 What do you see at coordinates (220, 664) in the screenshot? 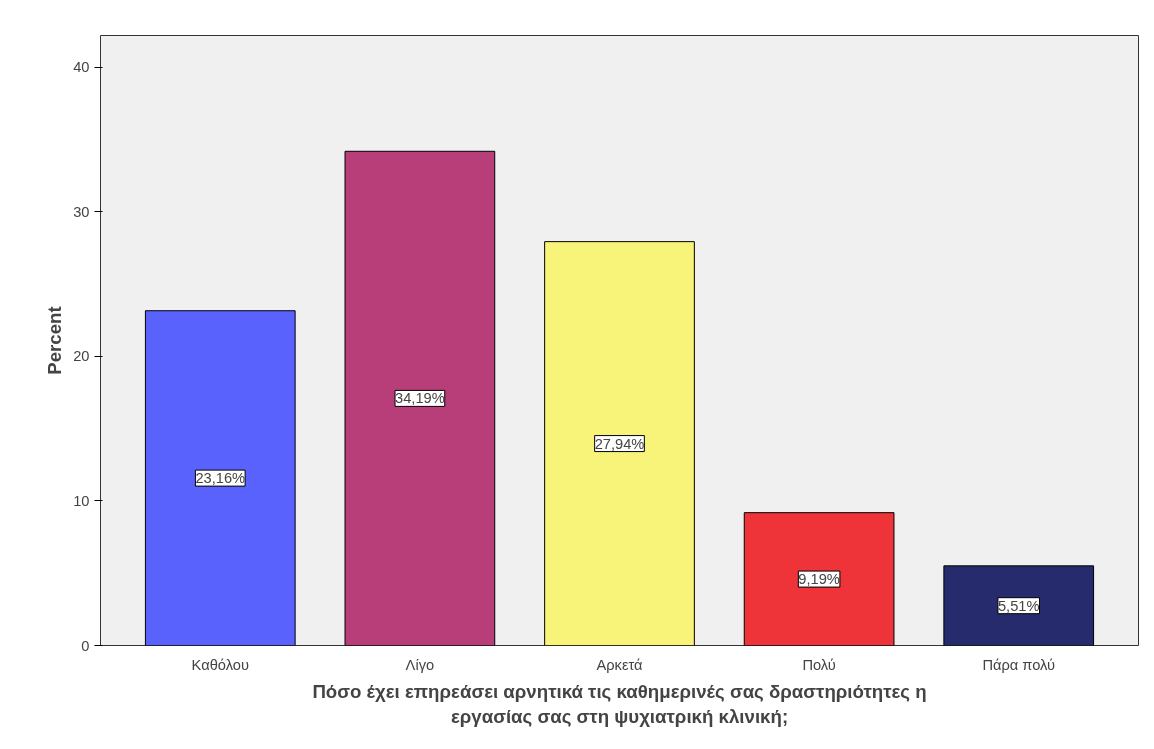
I see `x-tick-label: Καθόλου` at bounding box center [220, 664].